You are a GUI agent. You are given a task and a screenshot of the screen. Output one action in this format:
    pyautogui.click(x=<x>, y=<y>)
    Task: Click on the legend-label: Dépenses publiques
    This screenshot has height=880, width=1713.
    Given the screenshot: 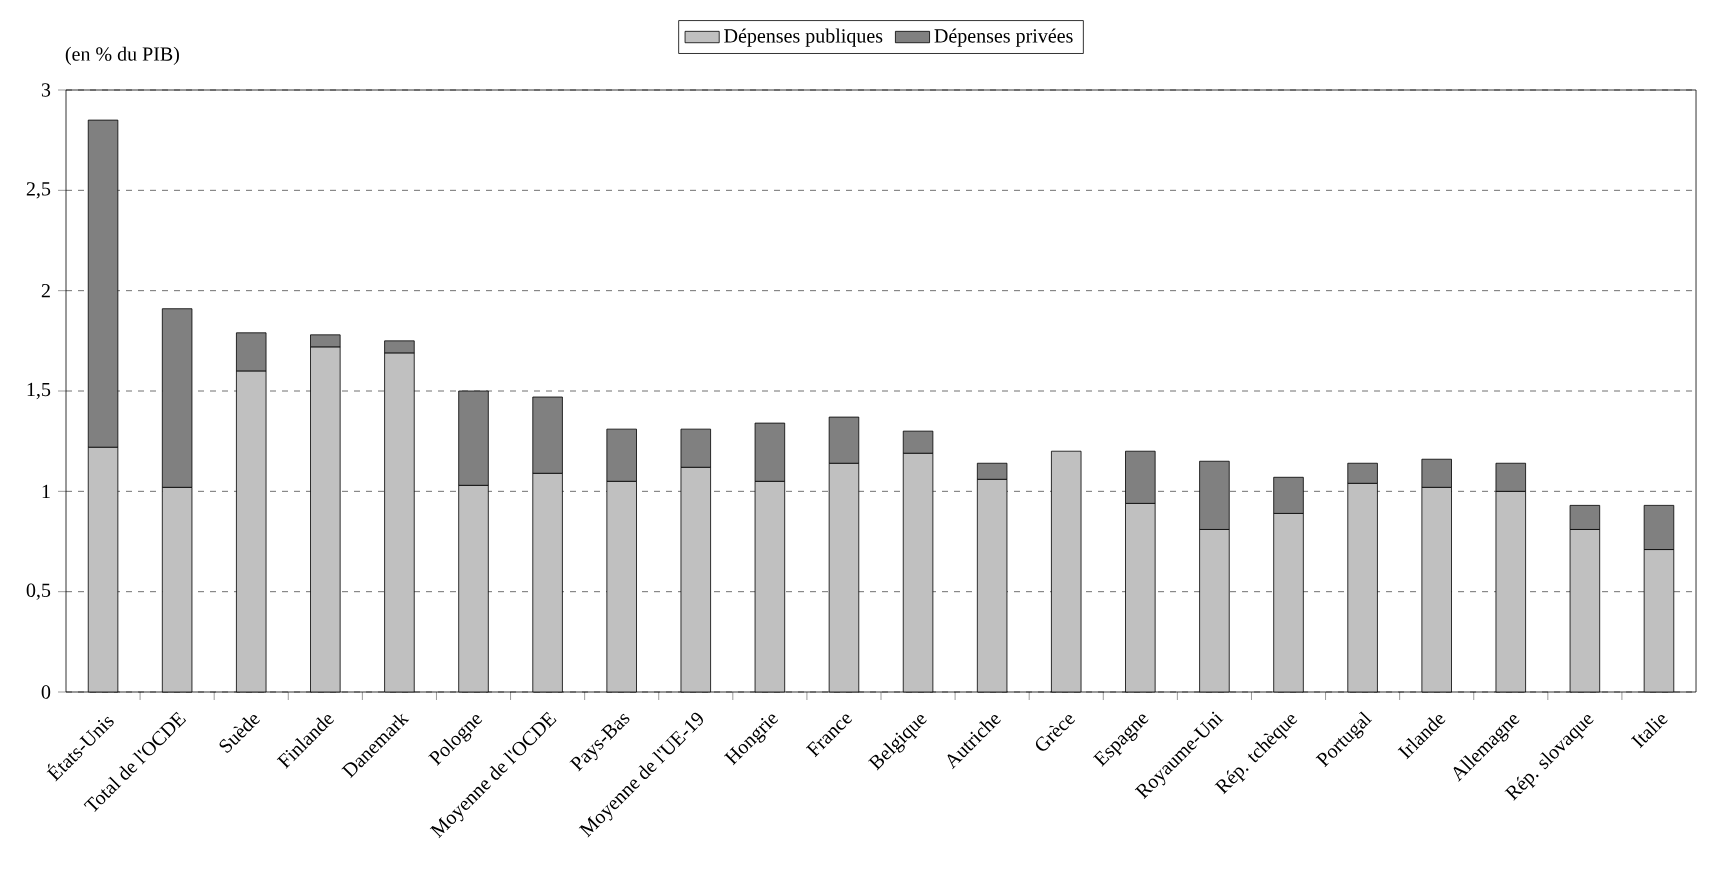 What is the action you would take?
    pyautogui.click(x=803, y=37)
    